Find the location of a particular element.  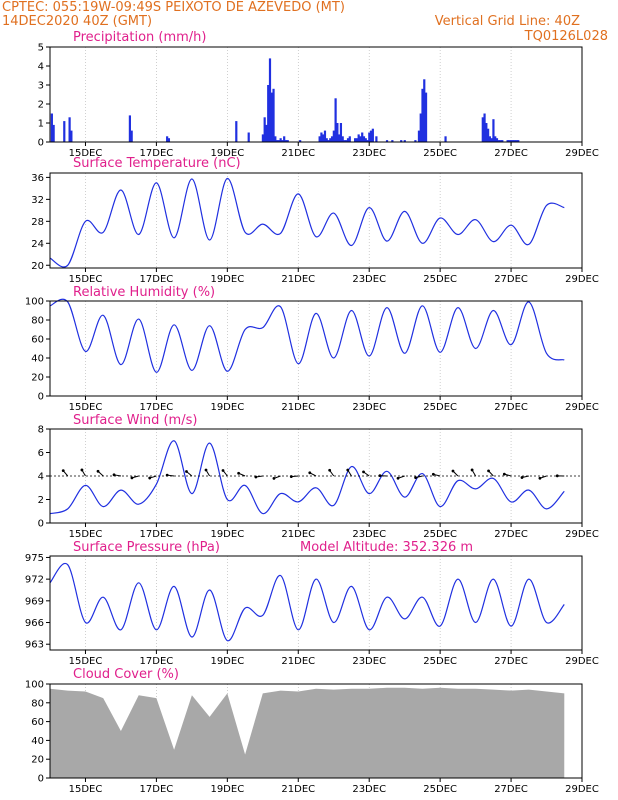

temperature-ytick-label: 20 is located at coordinates (37, 266).